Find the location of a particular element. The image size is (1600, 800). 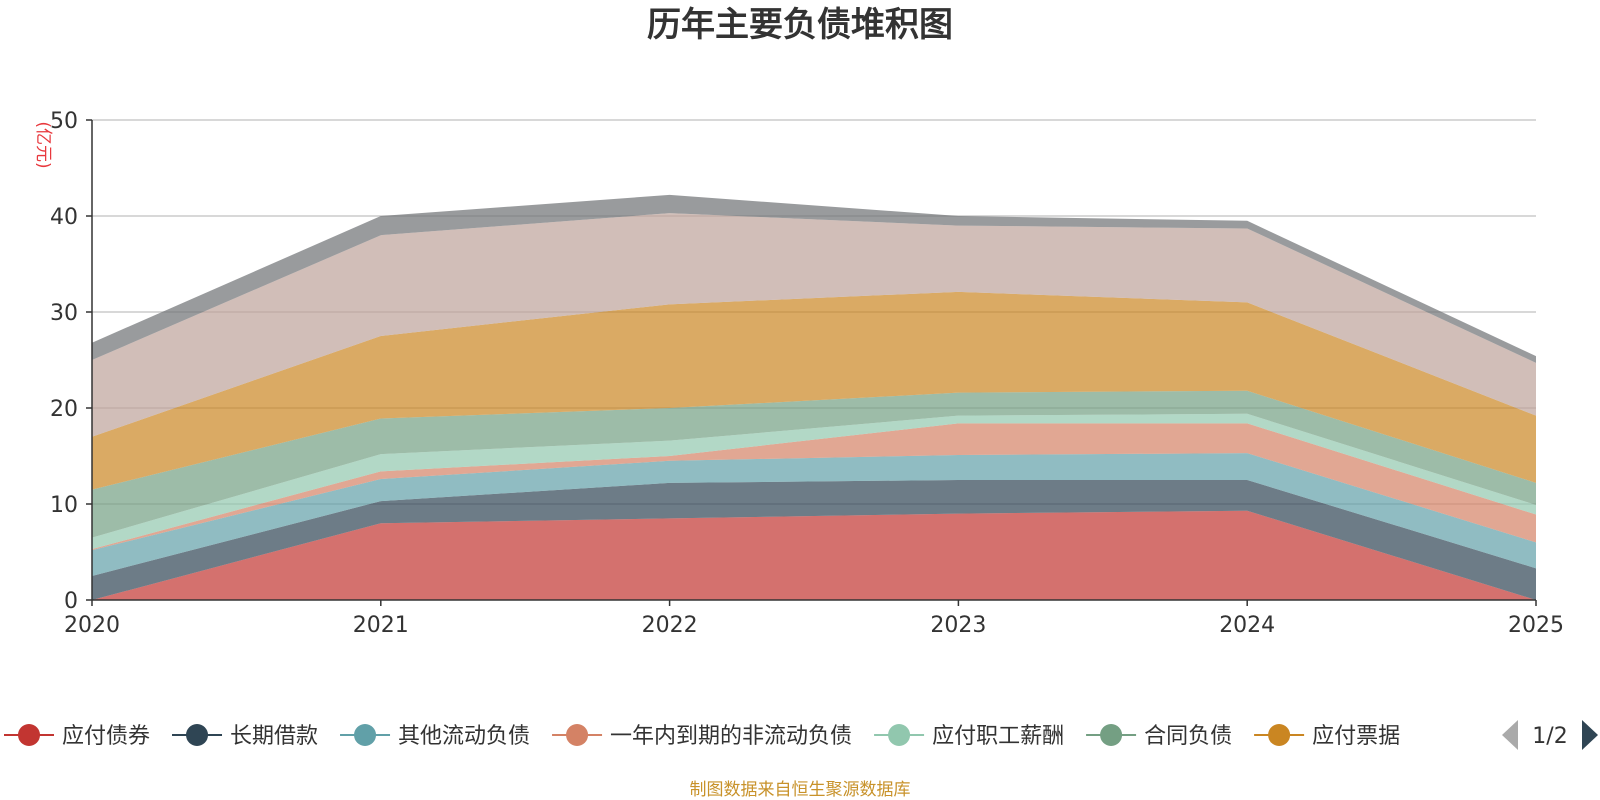

area-其他流动负债 is located at coordinates (814, 514).